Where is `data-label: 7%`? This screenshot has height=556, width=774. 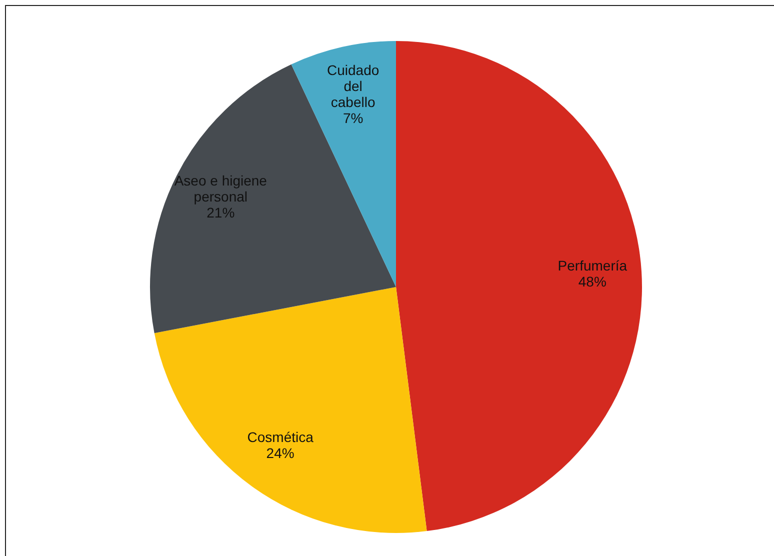 data-label: 7% is located at coordinates (353, 118).